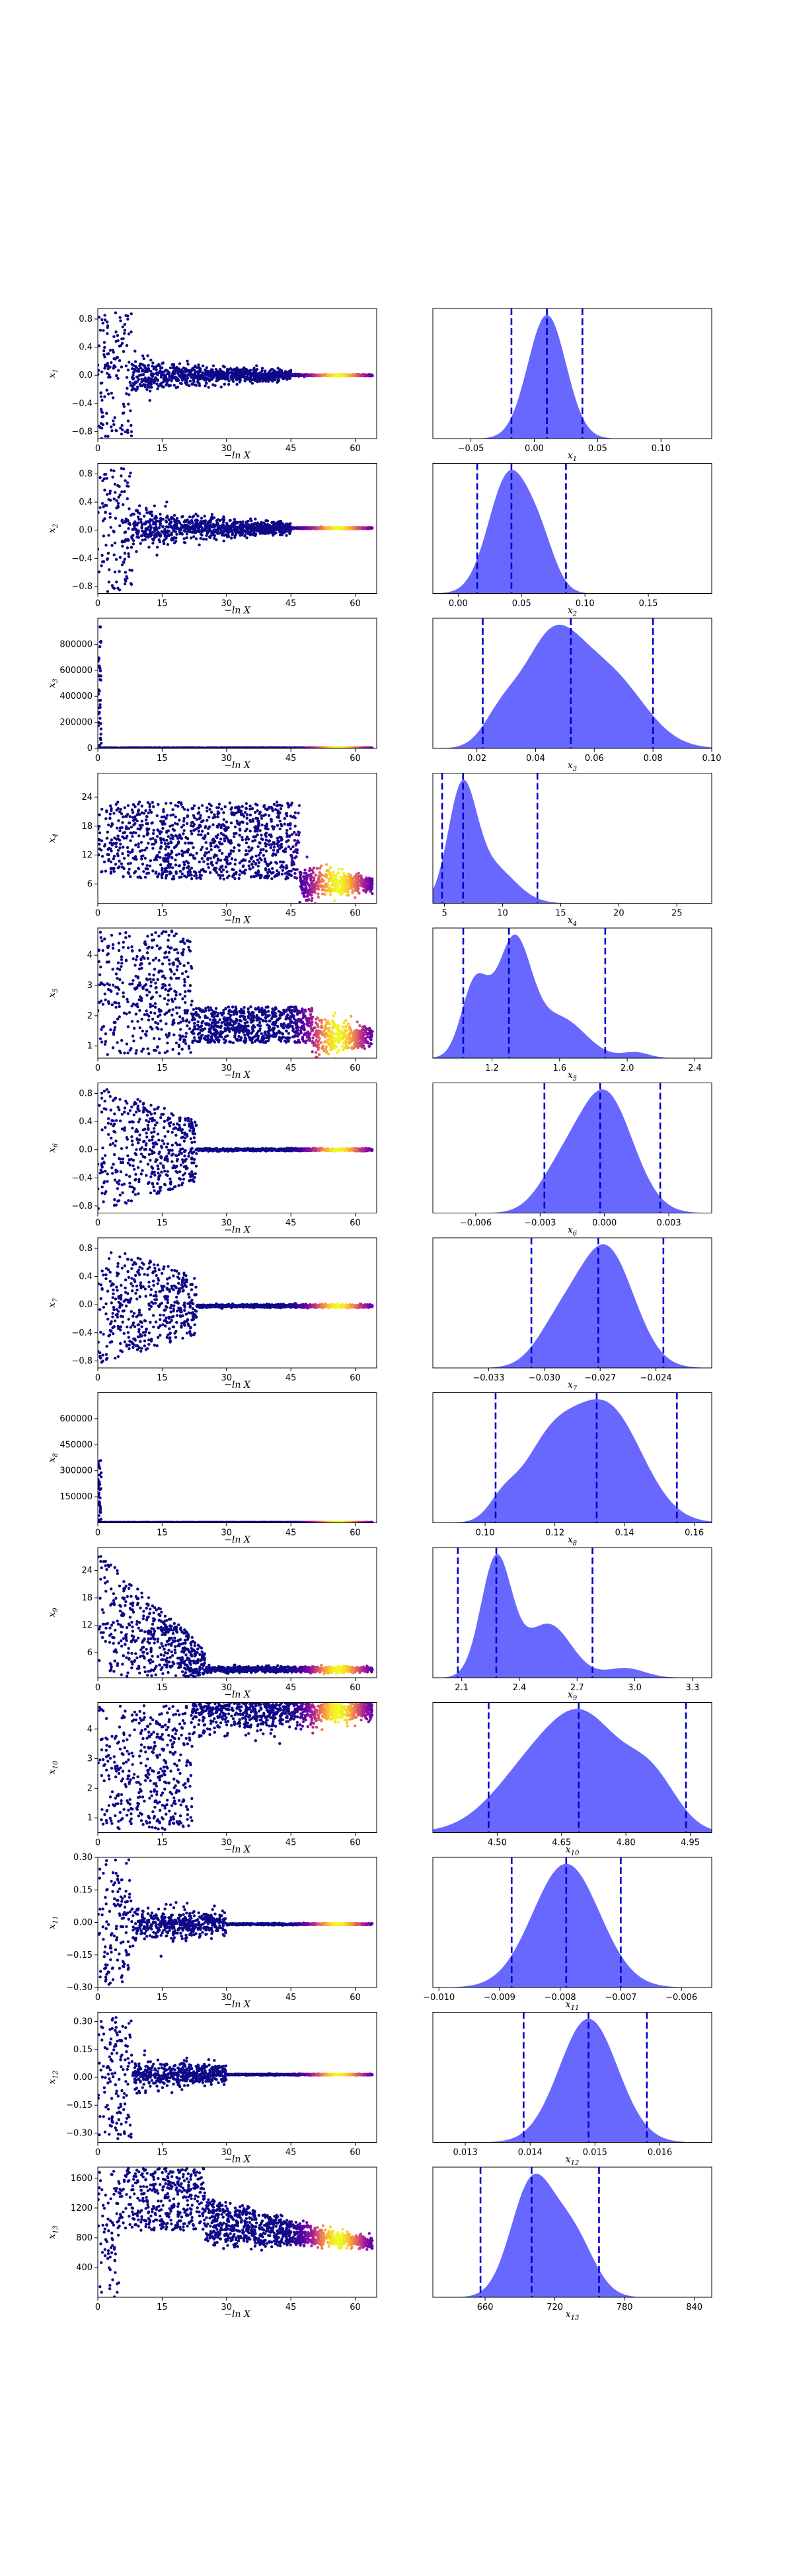 This screenshot has height=2576, width=793. I want to click on trace-ytick-label: 400000, so click(76, 697).